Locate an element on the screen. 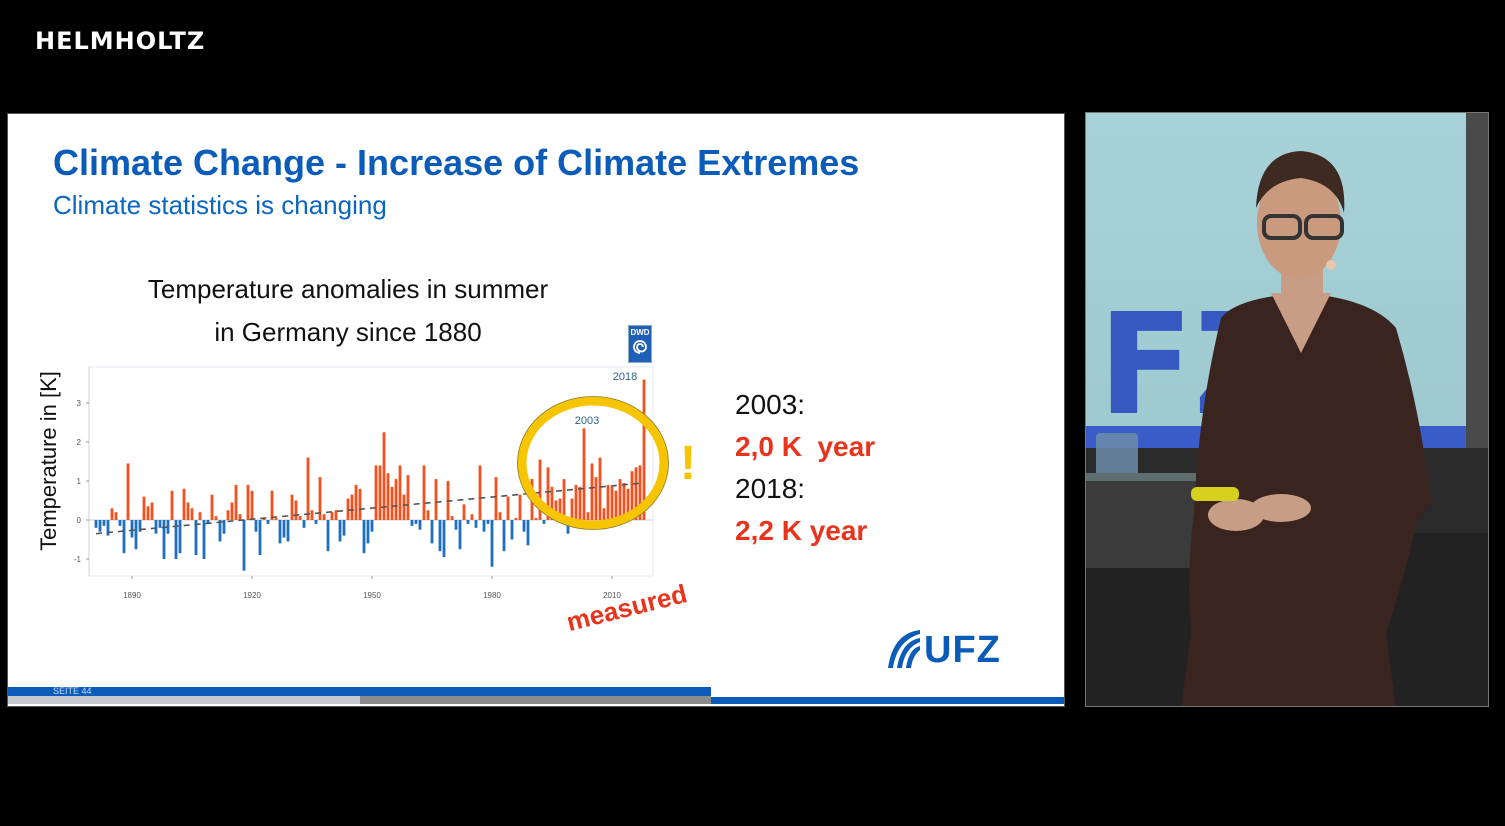  x-tick-label: 2010 is located at coordinates (612, 595).